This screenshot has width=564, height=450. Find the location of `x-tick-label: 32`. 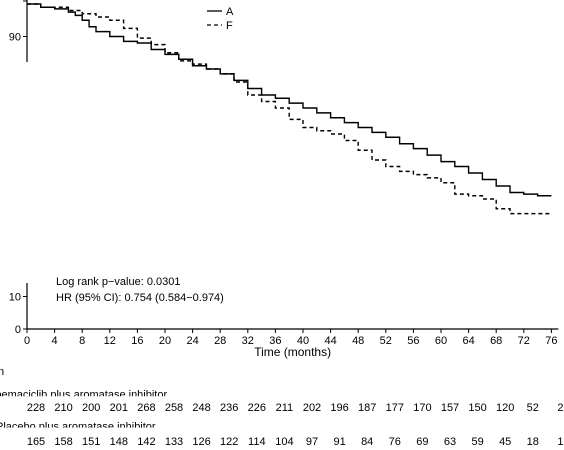

x-tick-label: 32 is located at coordinates (248, 341).